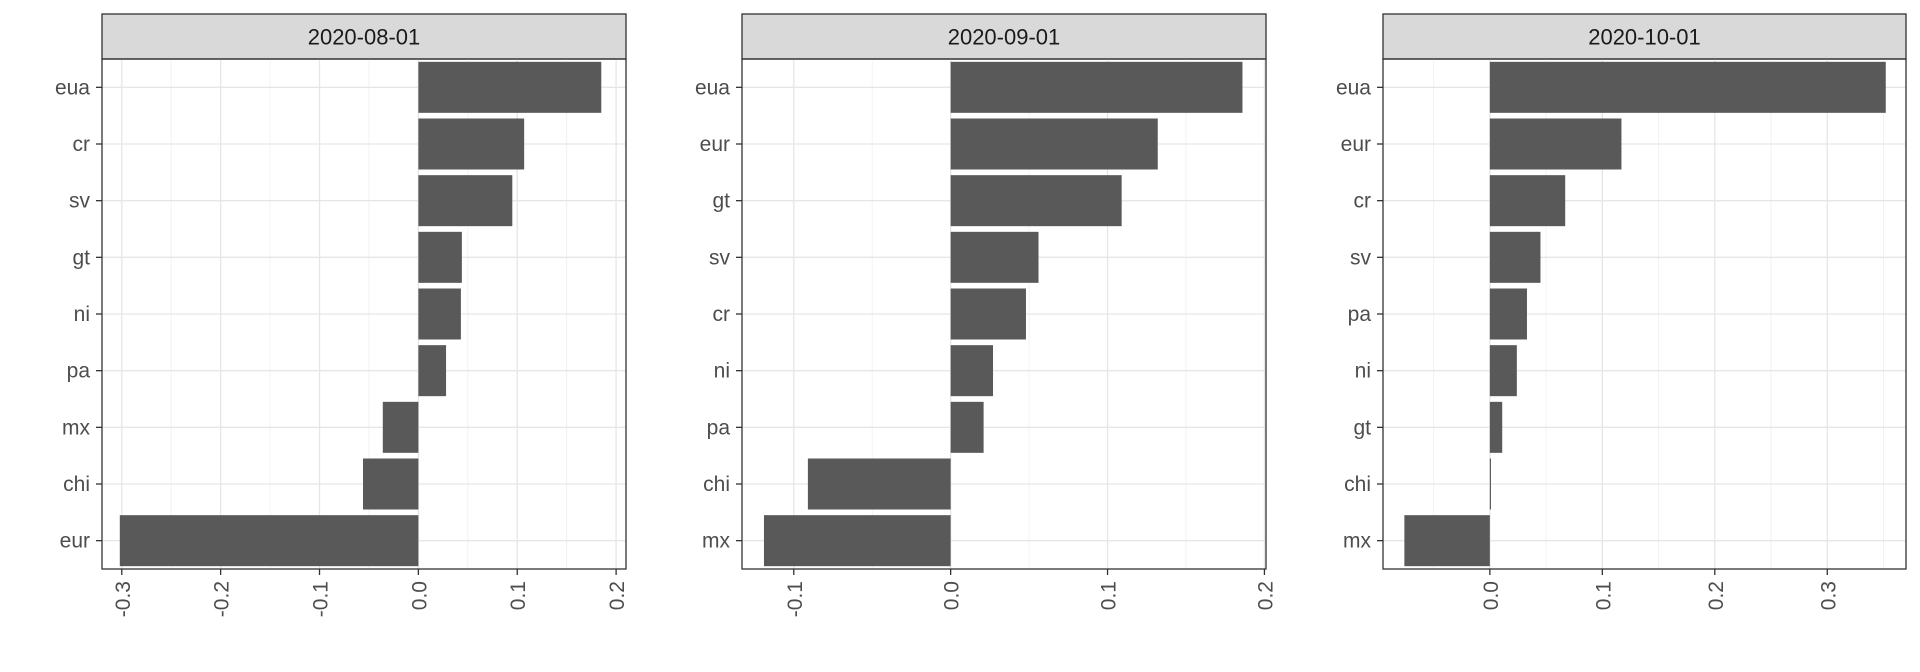 Image resolution: width=1920 pixels, height=672 pixels. Describe the element at coordinates (1004, 37) in the screenshot. I see `facet-title: 2020-09-01` at that location.